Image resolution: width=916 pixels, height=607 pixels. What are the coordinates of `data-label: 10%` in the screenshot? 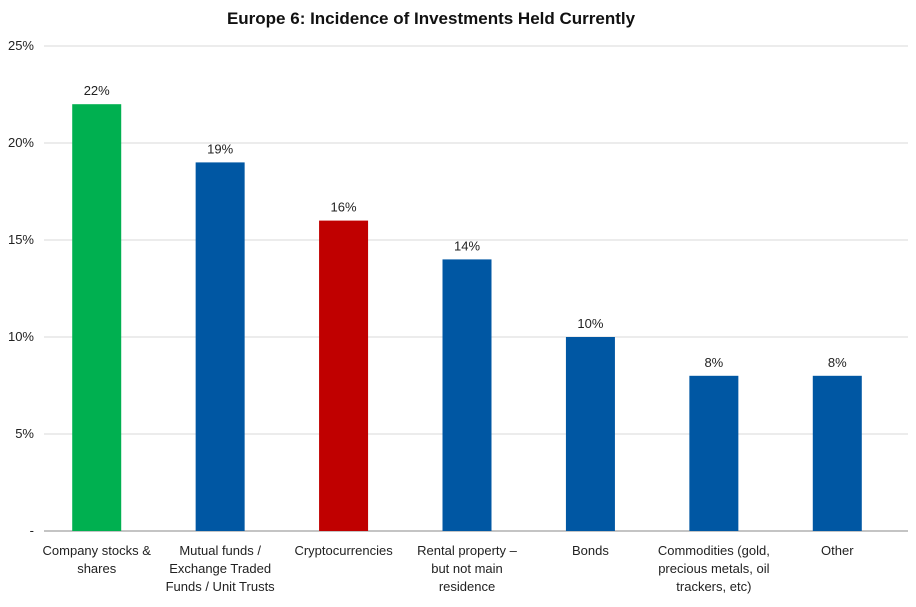 It's located at (590, 323).